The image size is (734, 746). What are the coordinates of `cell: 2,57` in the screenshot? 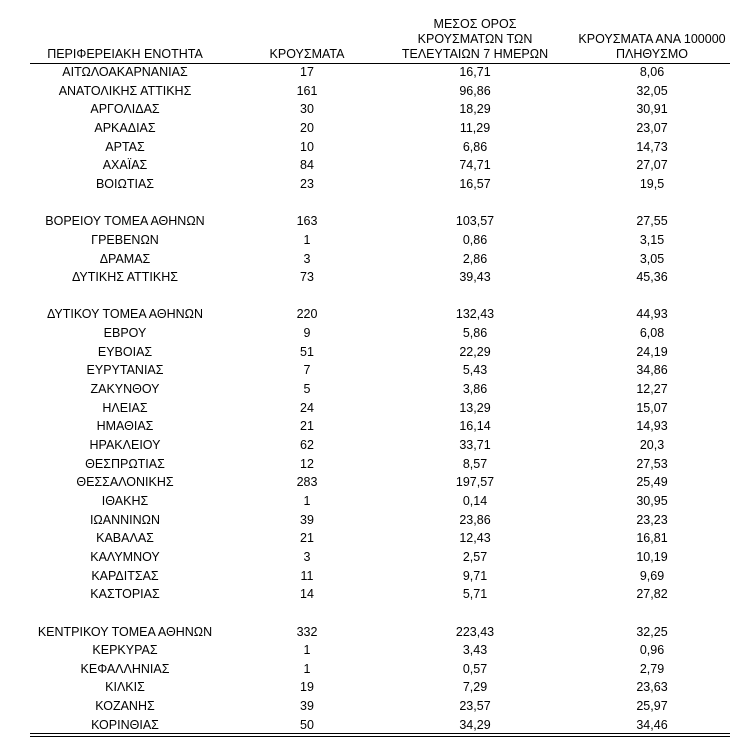 It's located at (475, 556).